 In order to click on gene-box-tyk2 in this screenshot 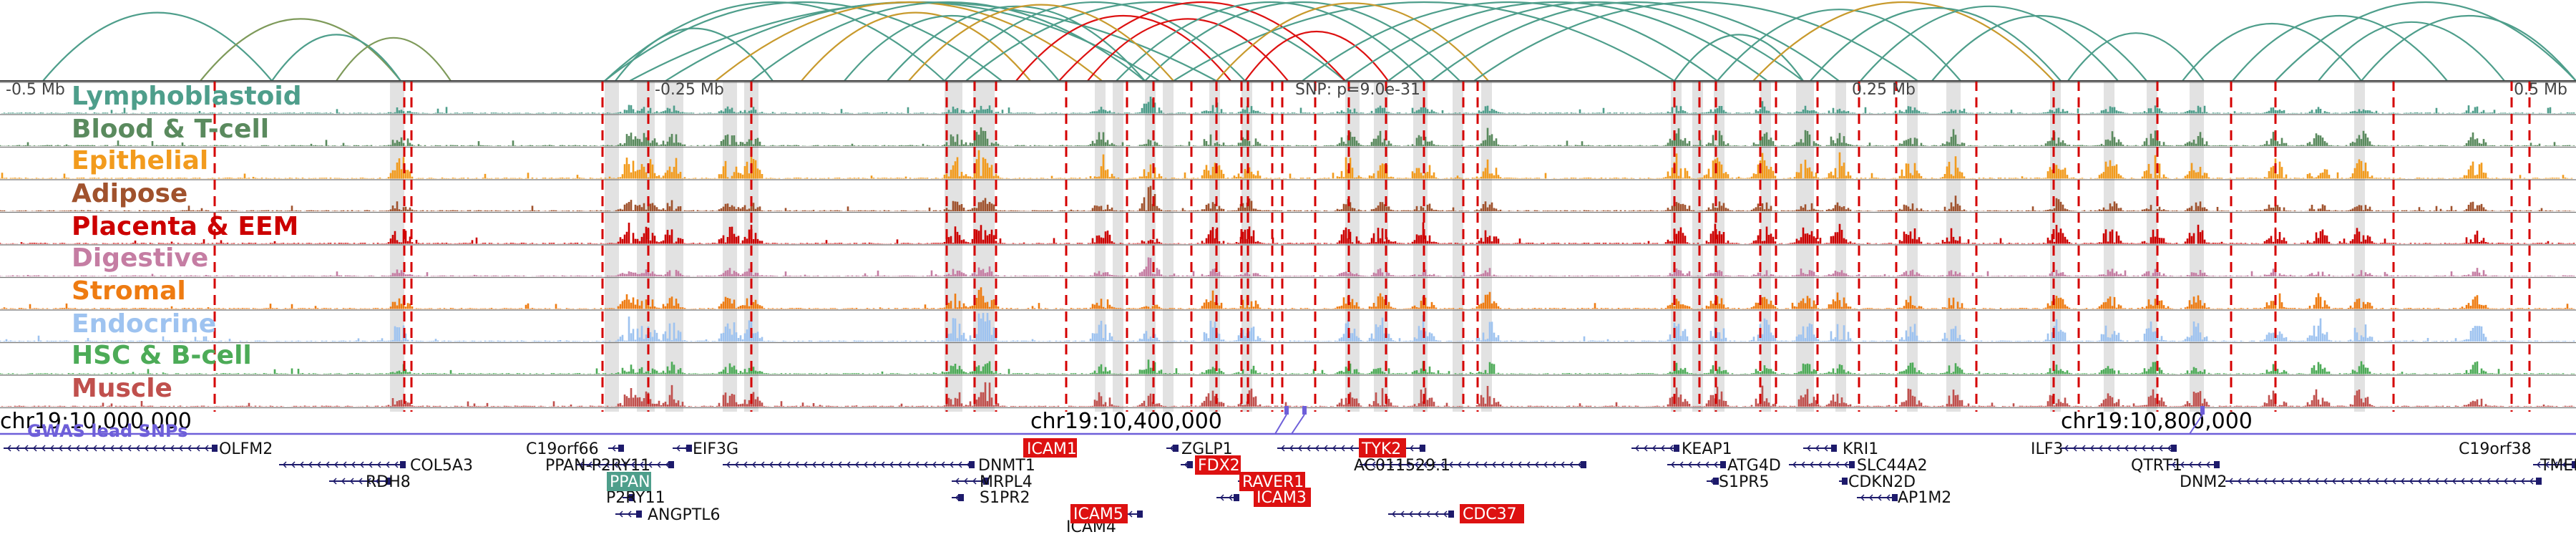, I will do `click(1382, 448)`.